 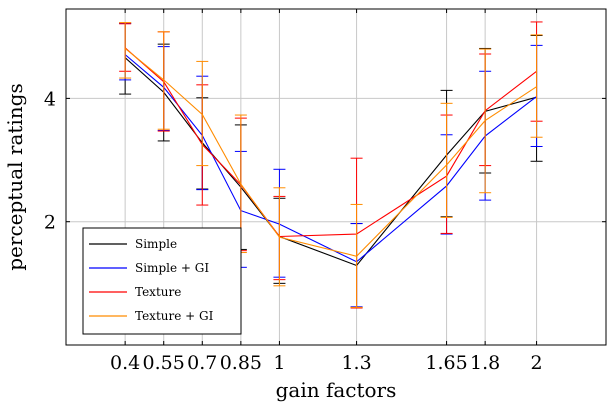 I want to click on x-axis-label: gain factors, so click(x=336, y=390).